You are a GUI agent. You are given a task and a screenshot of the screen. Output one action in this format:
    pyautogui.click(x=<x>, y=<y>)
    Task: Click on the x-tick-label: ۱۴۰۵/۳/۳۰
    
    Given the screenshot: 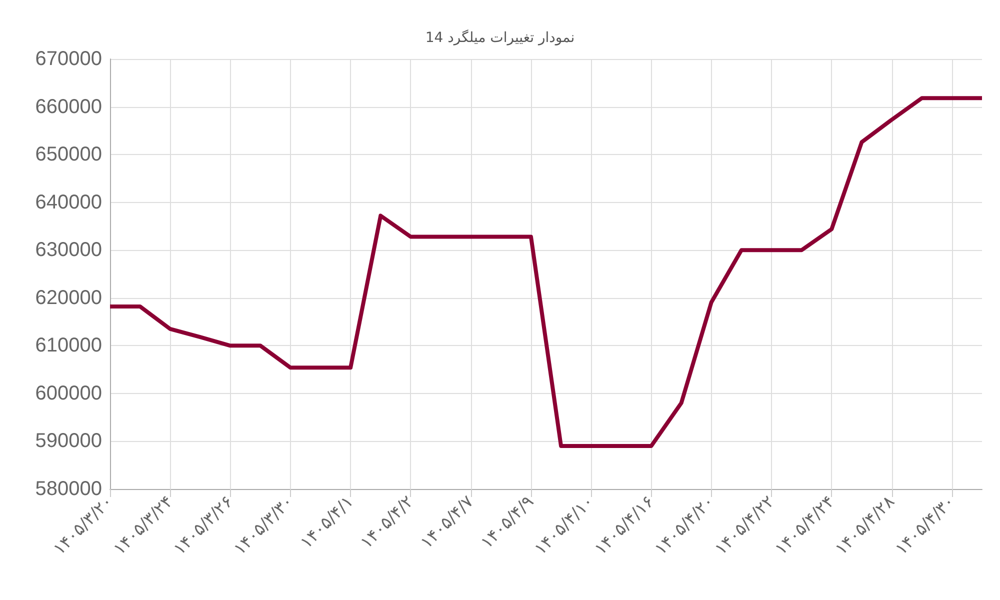 What is the action you would take?
    pyautogui.click(x=264, y=526)
    